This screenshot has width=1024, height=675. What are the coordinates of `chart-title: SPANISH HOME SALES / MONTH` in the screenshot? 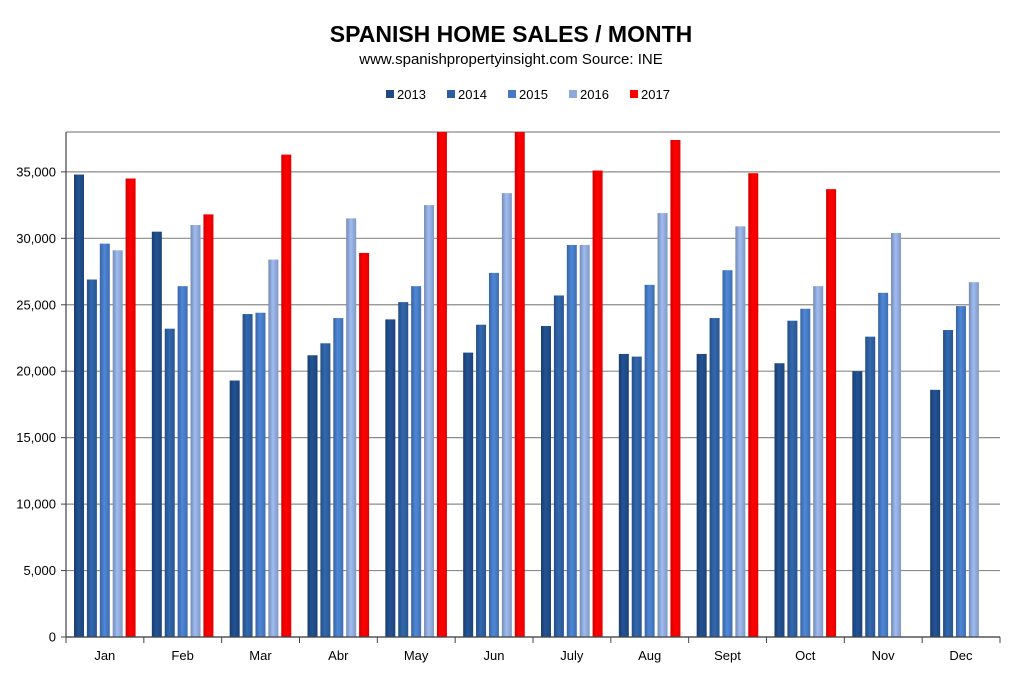 It's located at (511, 34).